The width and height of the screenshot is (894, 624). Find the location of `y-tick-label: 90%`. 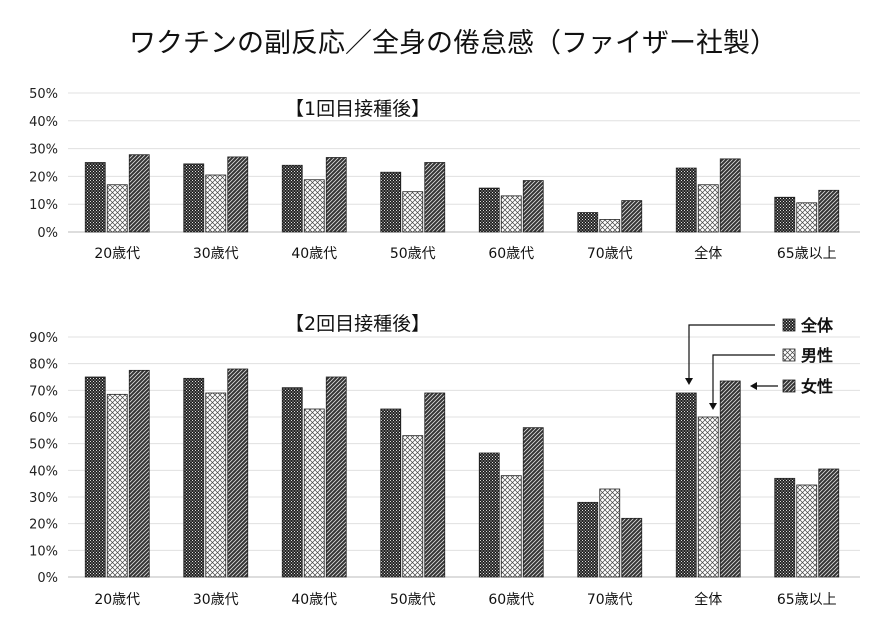

y-tick-label: 90% is located at coordinates (43, 338).